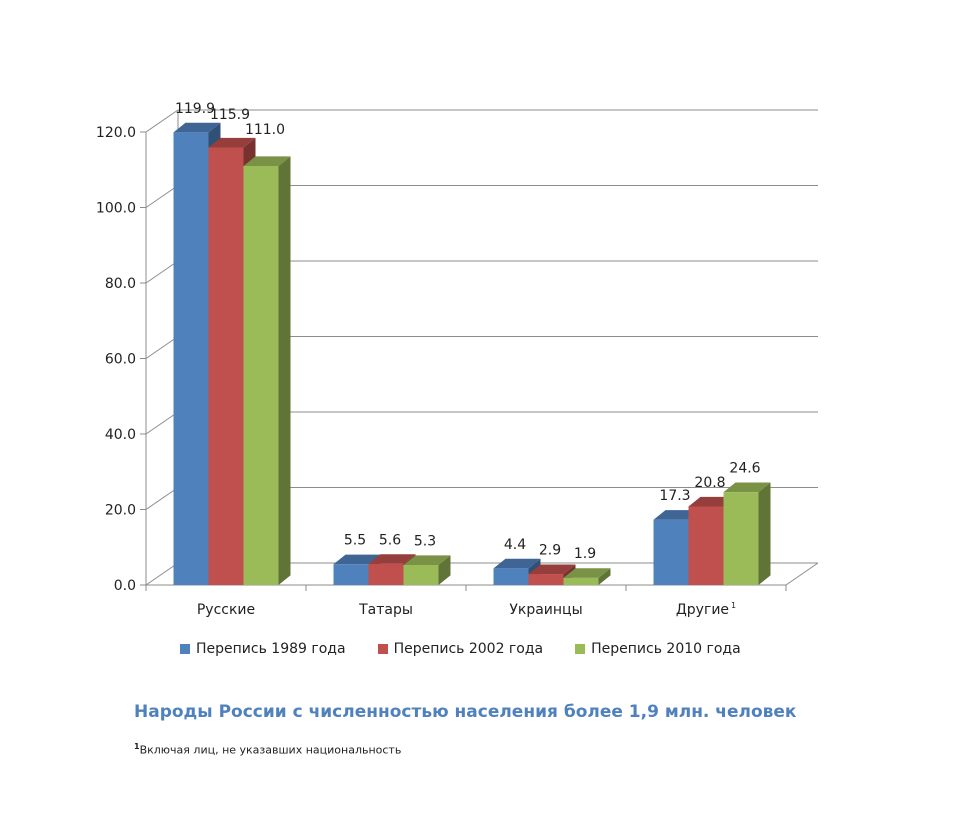 Image resolution: width=959 pixels, height=840 pixels. Describe the element at coordinates (802, 574) in the screenshot. I see `floor-edge` at that location.